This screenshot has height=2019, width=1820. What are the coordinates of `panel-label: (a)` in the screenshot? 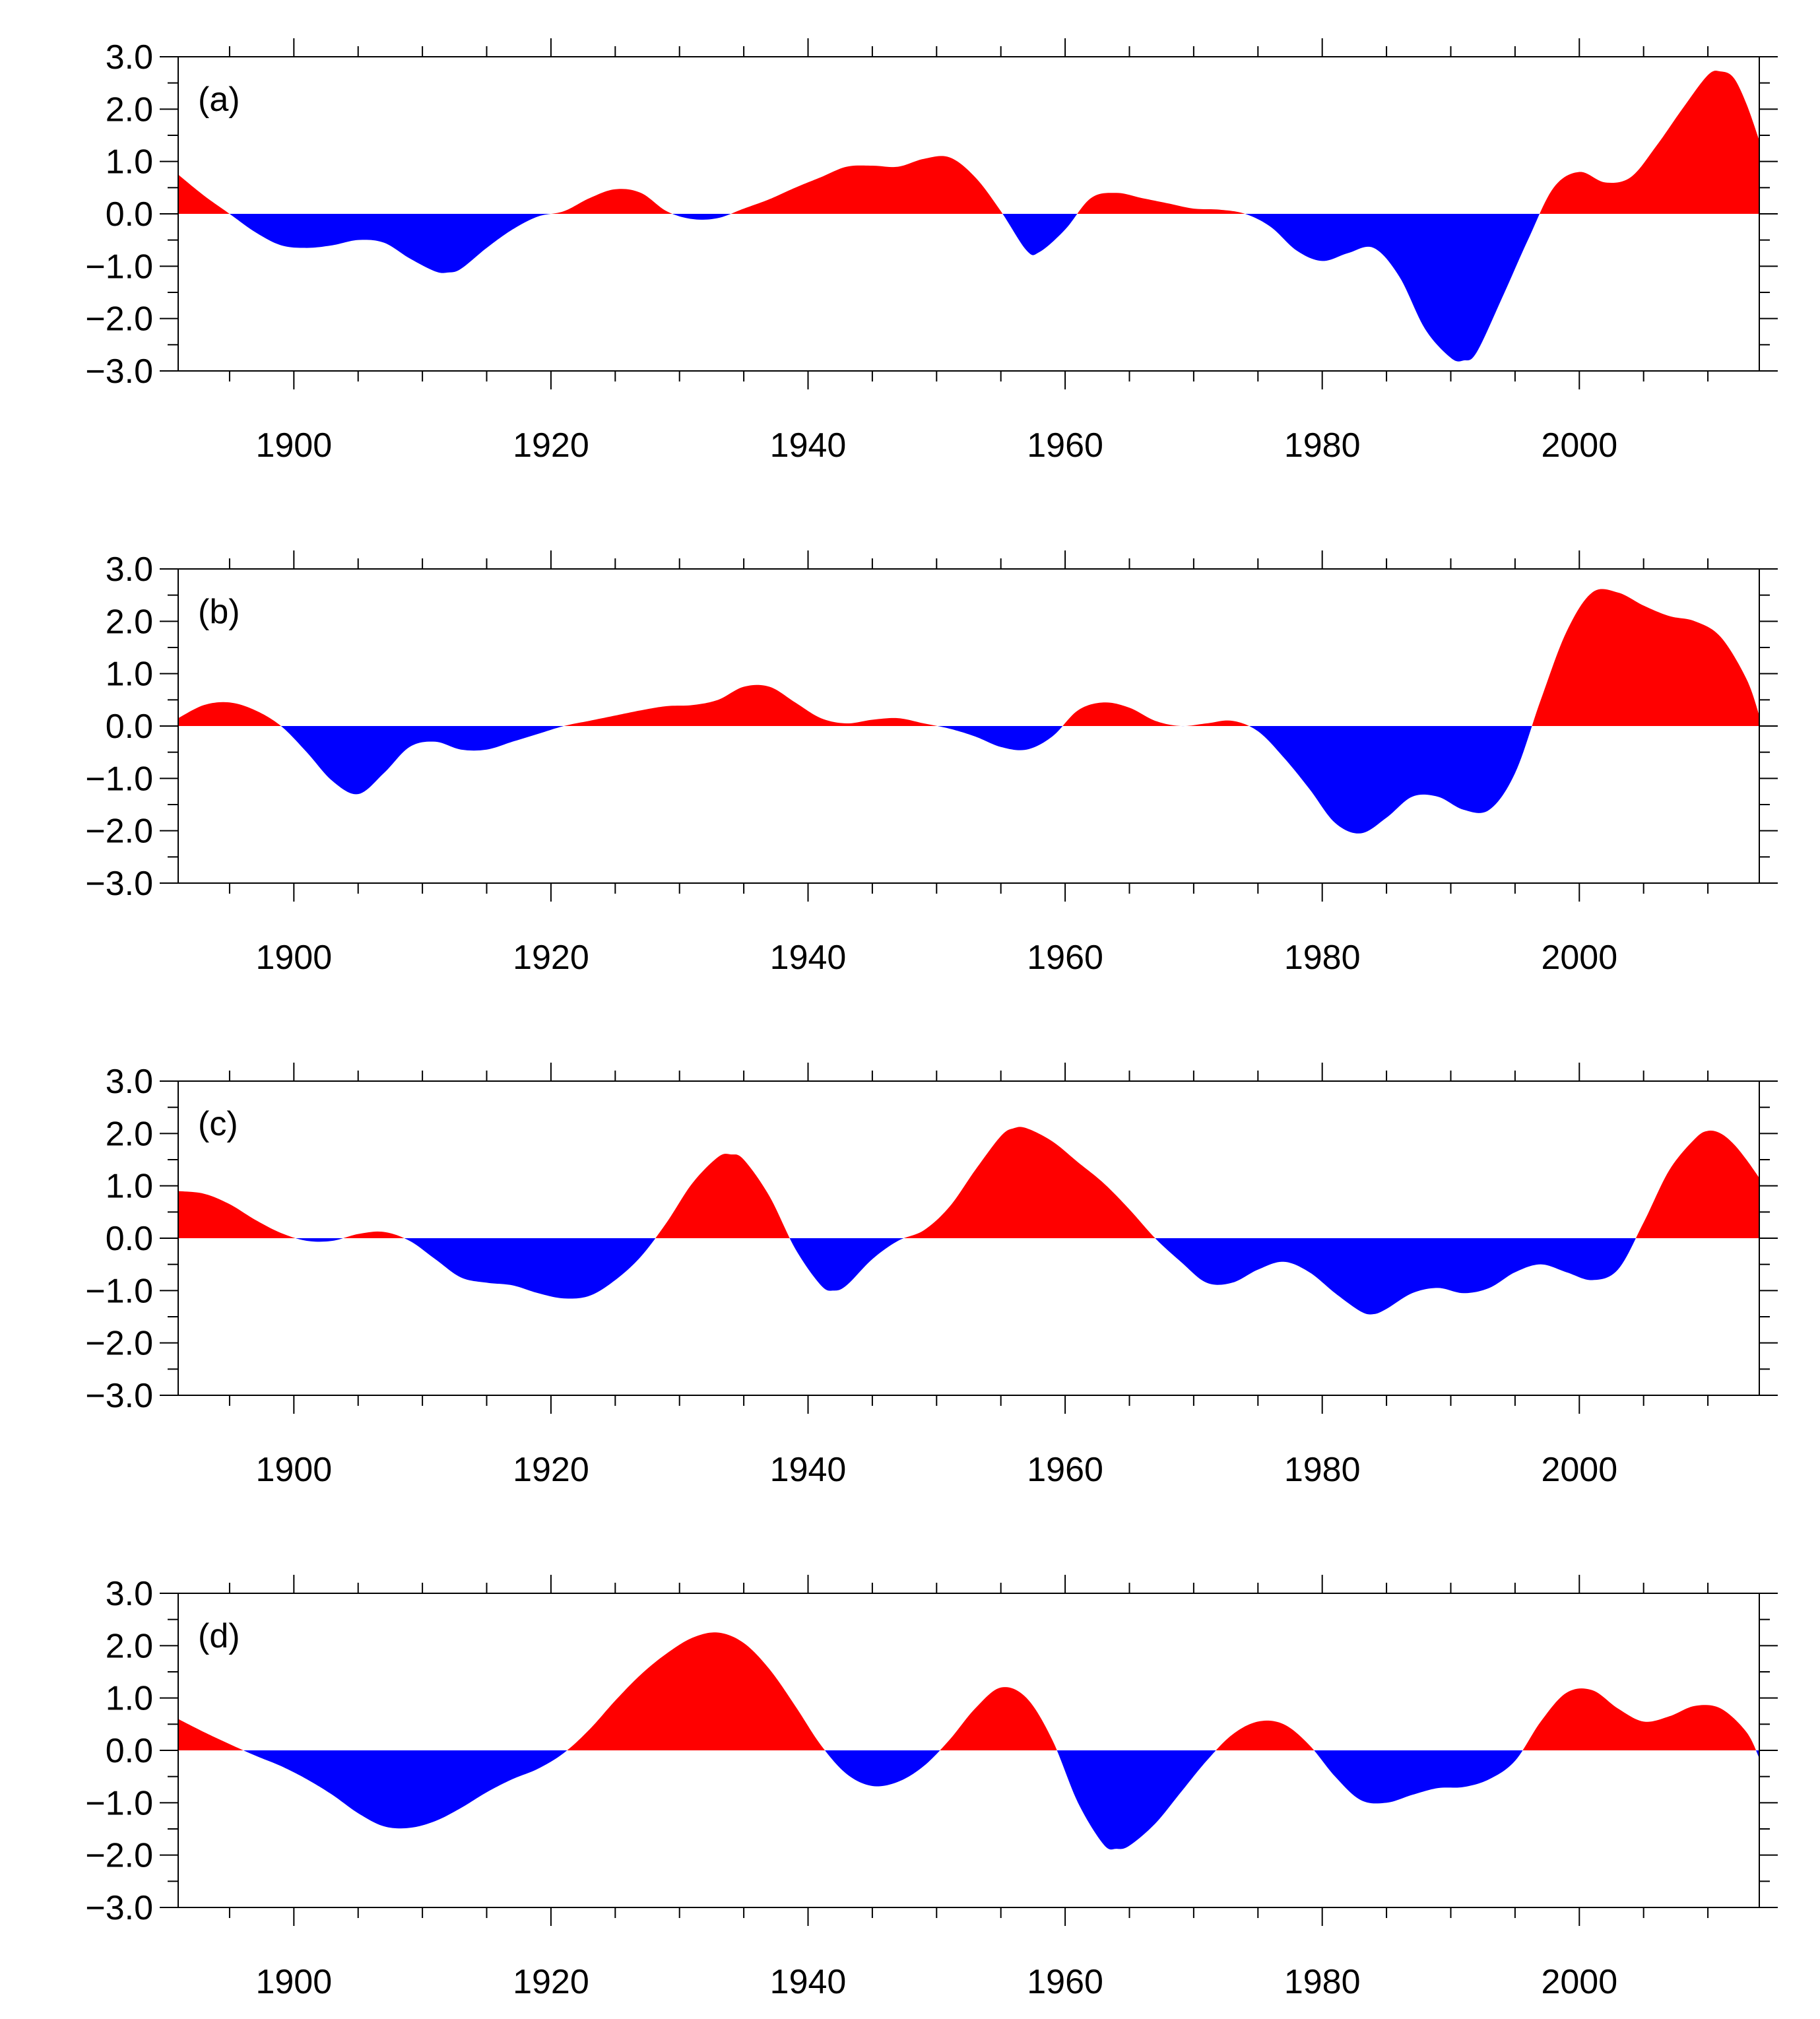 It's located at (219, 100).